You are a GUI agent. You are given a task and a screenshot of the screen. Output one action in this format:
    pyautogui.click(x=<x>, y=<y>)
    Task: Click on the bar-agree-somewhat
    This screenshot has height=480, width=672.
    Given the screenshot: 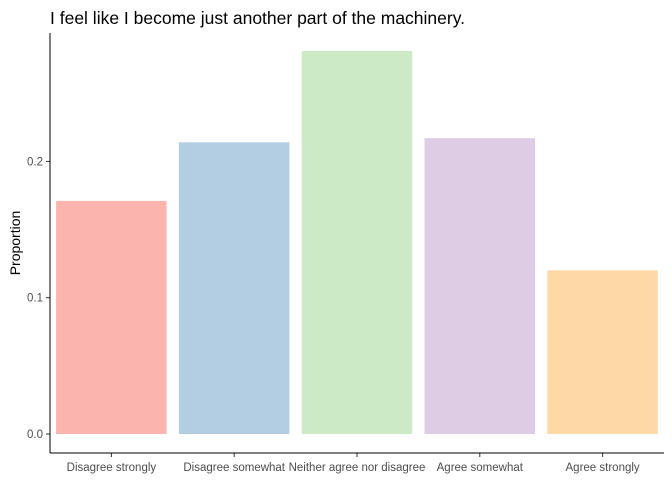 What is the action you would take?
    pyautogui.click(x=479, y=286)
    